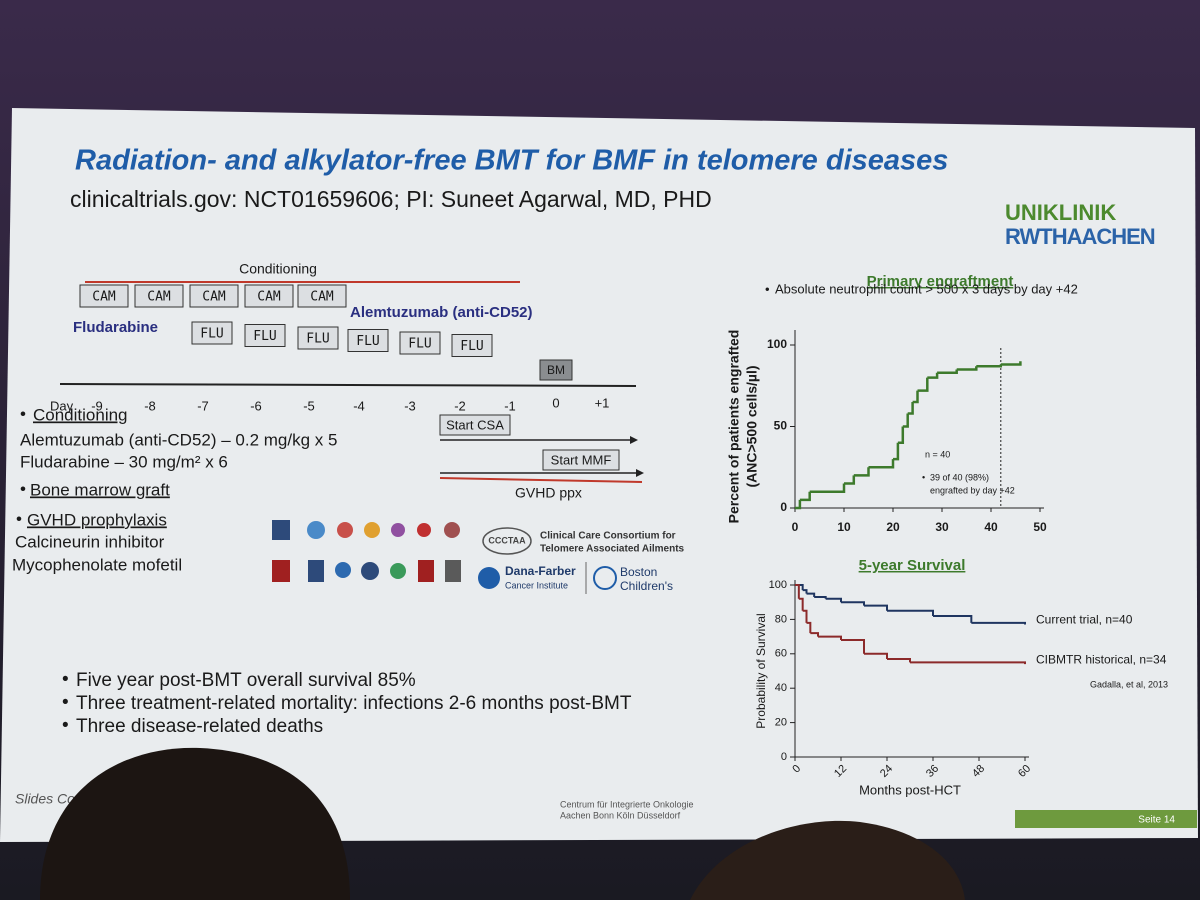 The width and height of the screenshot is (1200, 900). I want to click on heading: GVHD prophylaxis, so click(97, 519).